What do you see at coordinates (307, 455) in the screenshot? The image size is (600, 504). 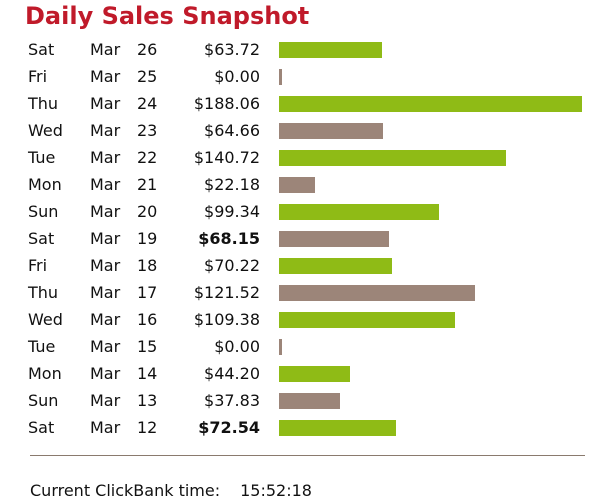 I see `footer-divider` at bounding box center [307, 455].